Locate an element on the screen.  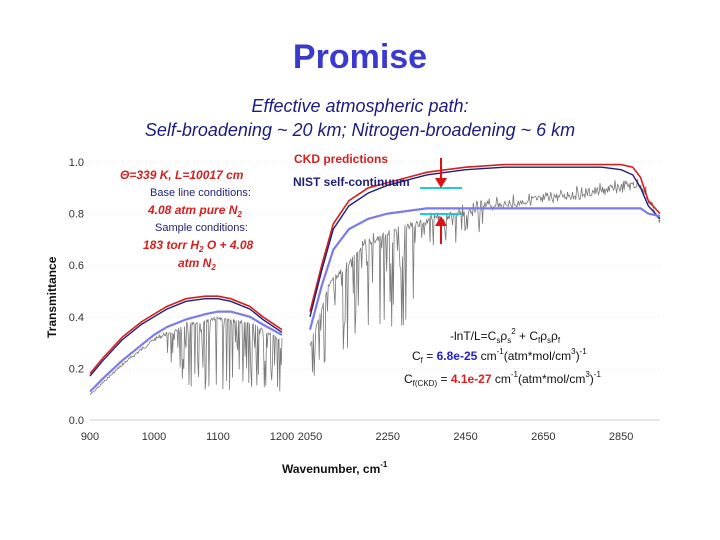
x-tick-label: 1100 is located at coordinates (218, 437).